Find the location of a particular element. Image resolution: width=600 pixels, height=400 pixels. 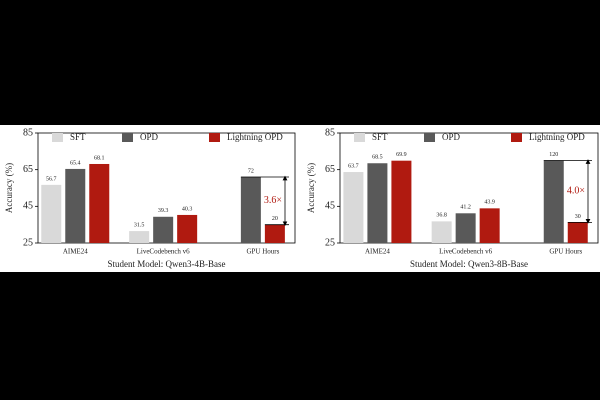

value-label: 56.7 is located at coordinates (51, 179).